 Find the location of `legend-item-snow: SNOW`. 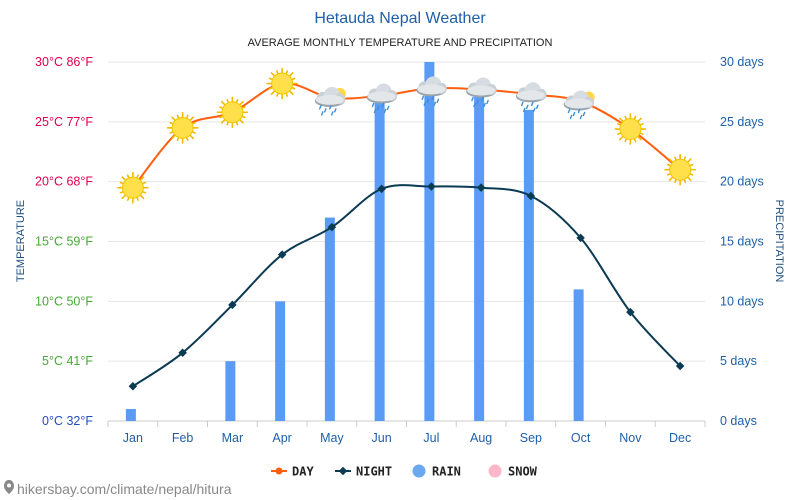

legend-item-snow: SNOW is located at coordinates (513, 471).